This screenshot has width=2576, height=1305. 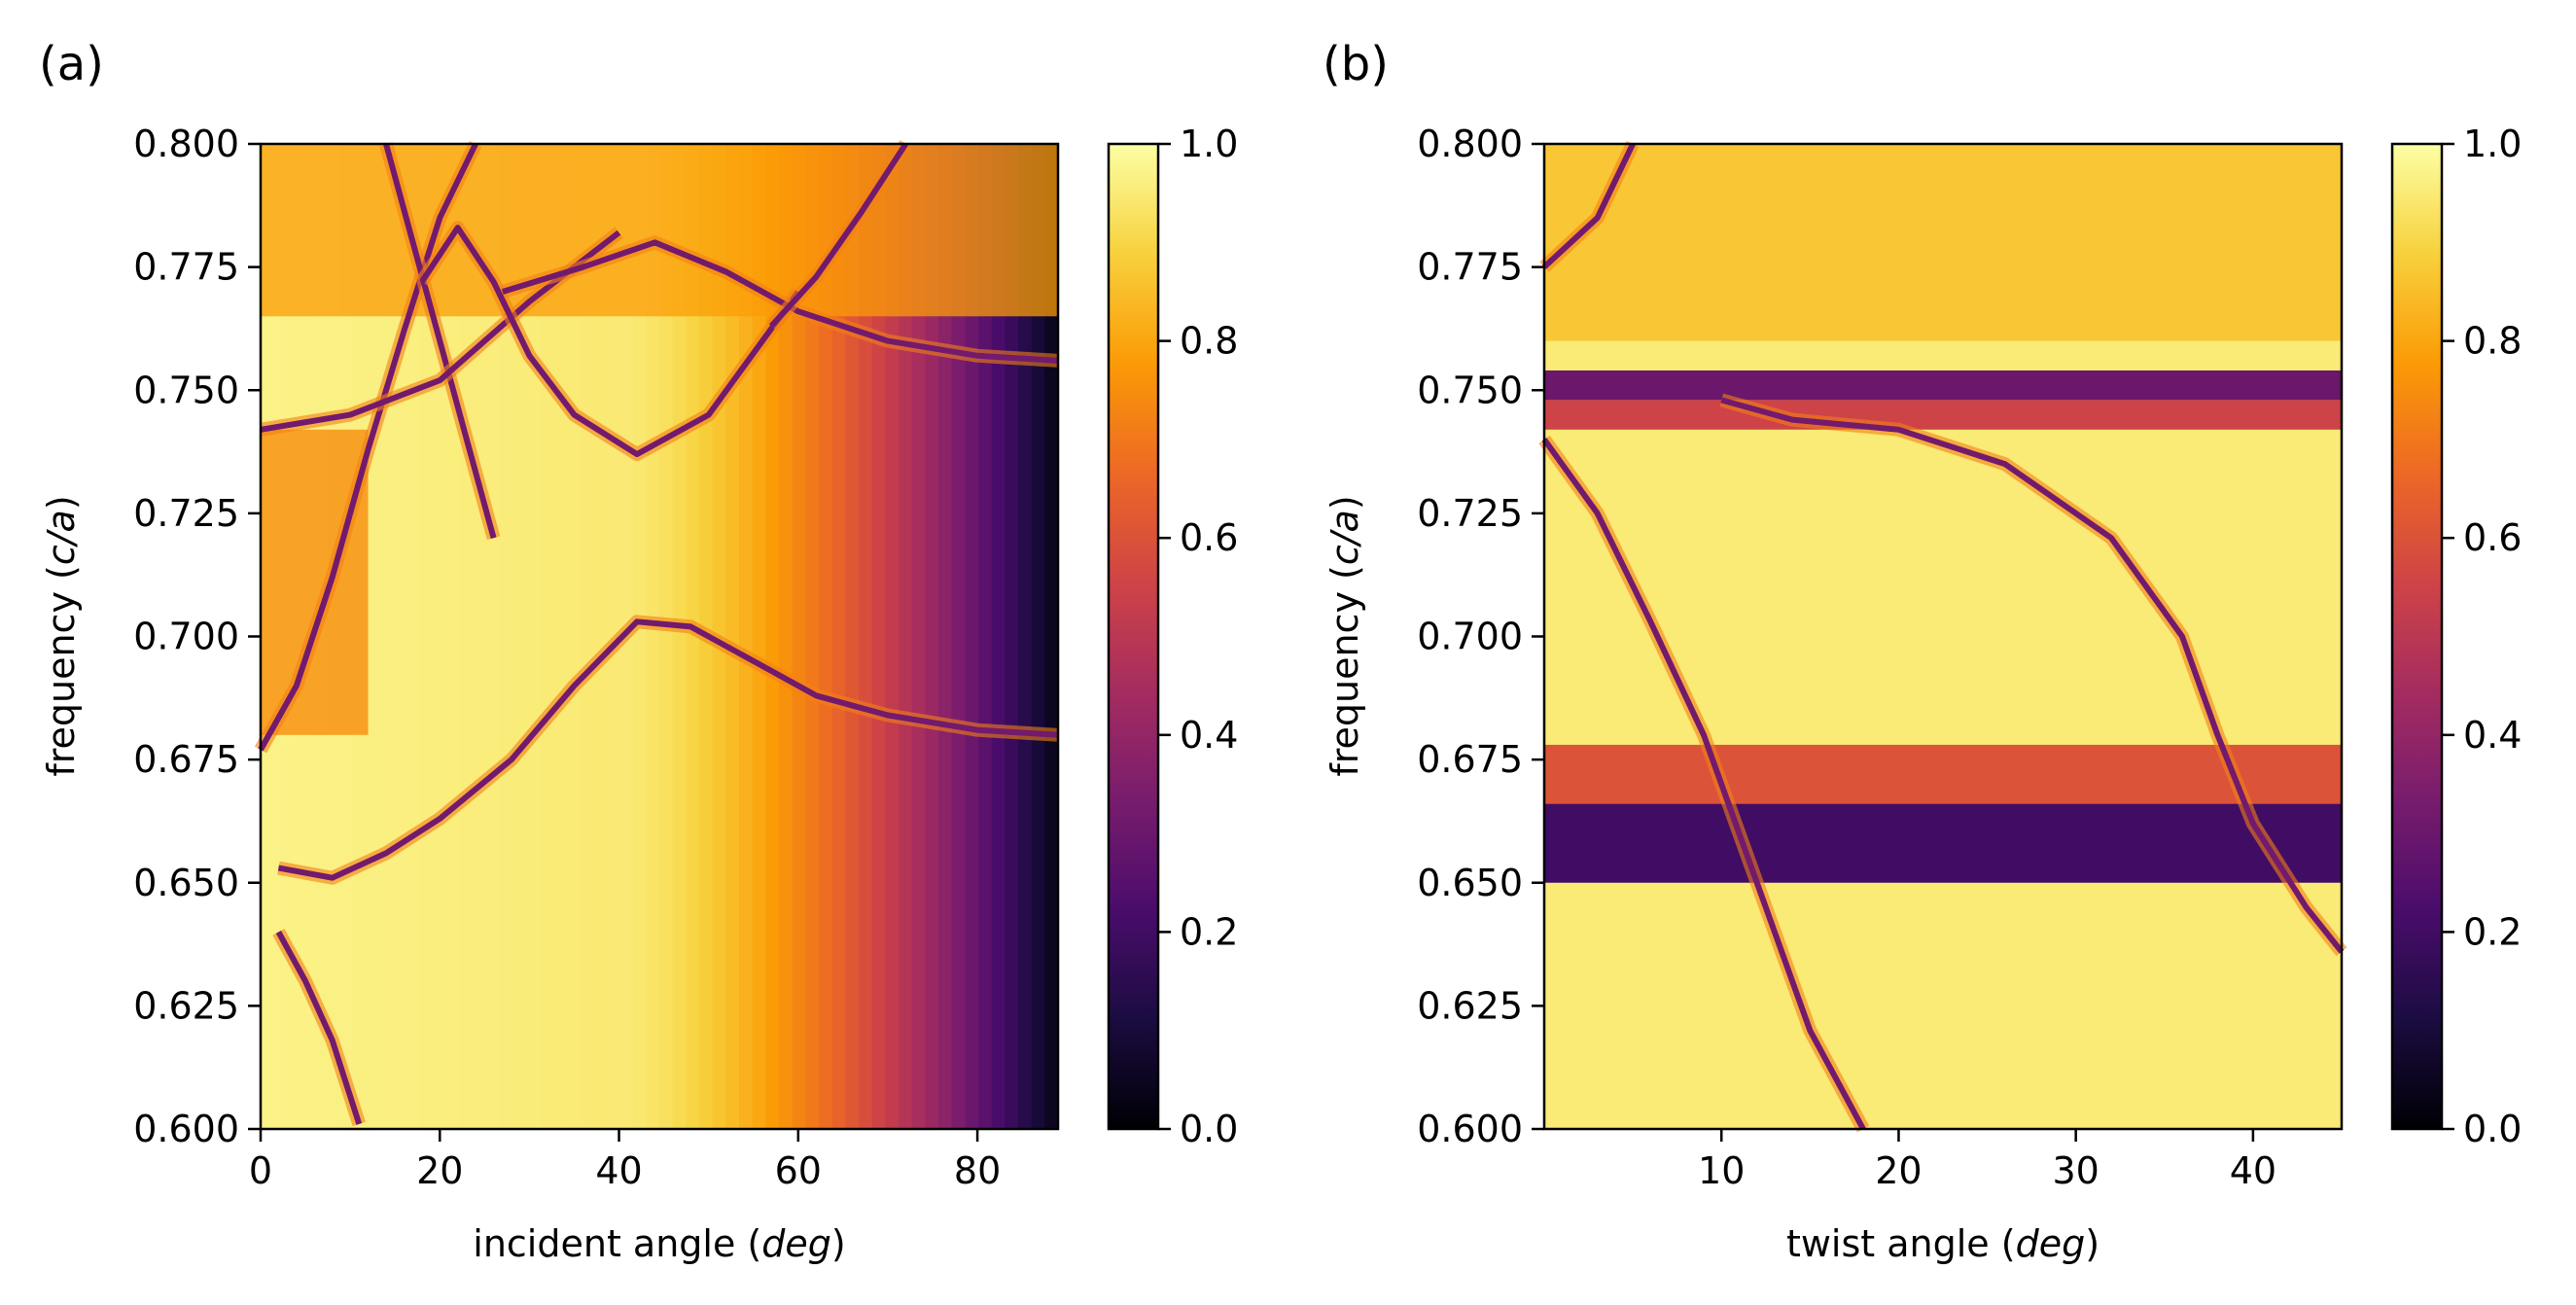 What do you see at coordinates (2456, 636) in the screenshot?
I see `colorbar-b: 0.0 0.2 0.4 0.6 0.8 1.0` at bounding box center [2456, 636].